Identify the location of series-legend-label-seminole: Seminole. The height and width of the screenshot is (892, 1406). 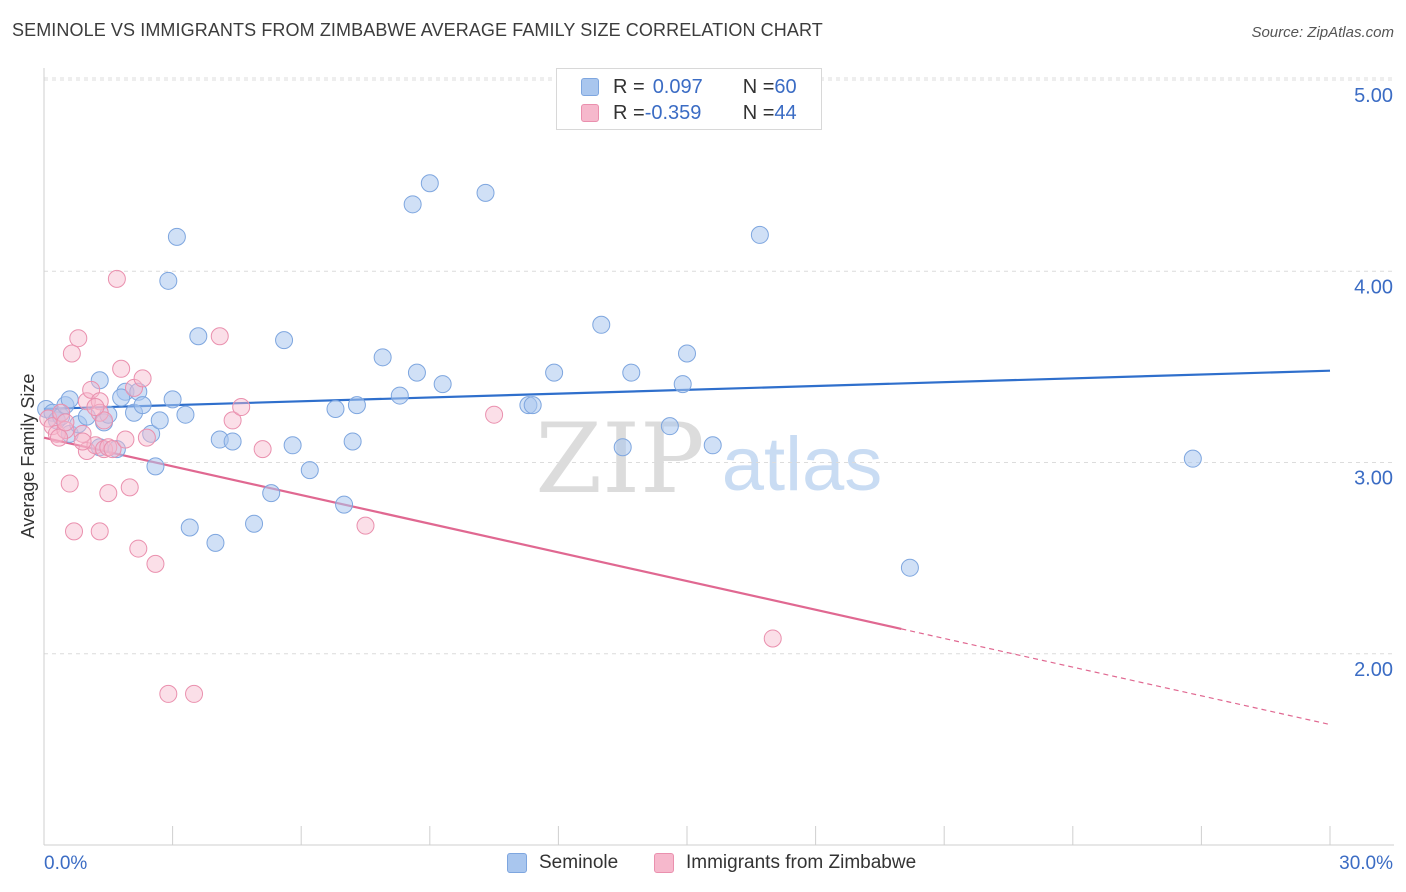
(579, 862).